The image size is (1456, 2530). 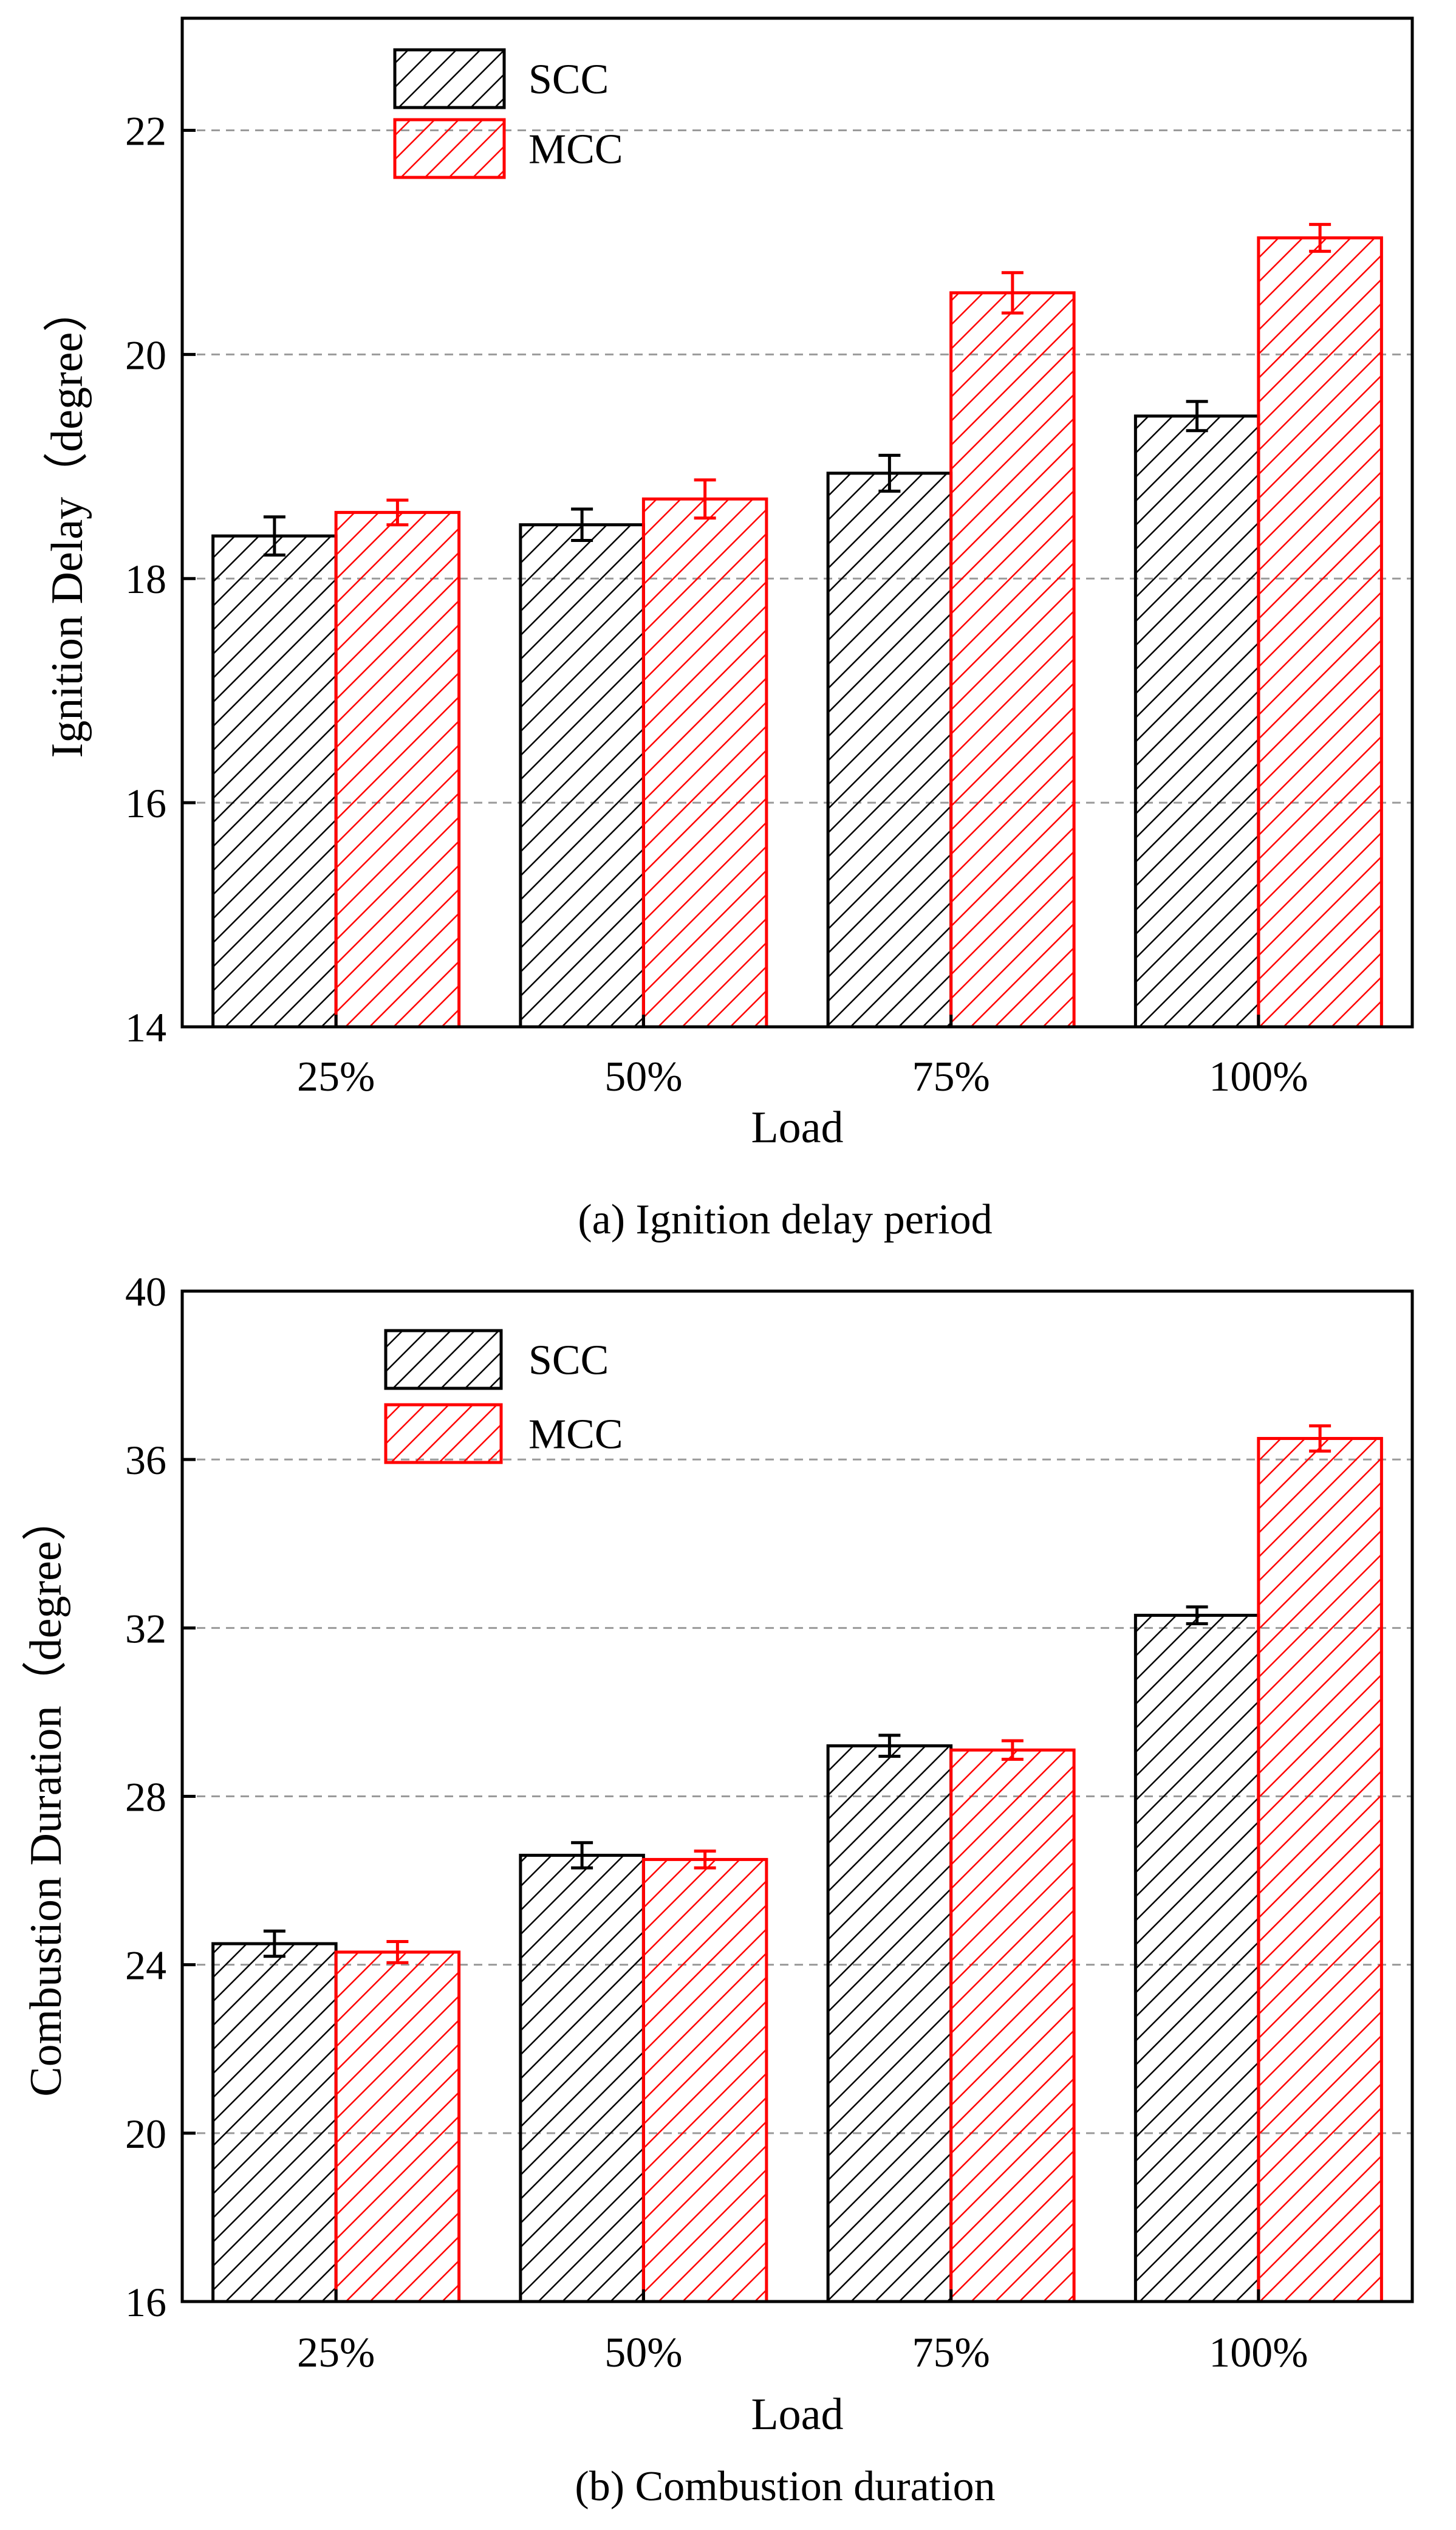 I want to click on y-ticks: 14 16 18 20 22, so click(x=160, y=579).